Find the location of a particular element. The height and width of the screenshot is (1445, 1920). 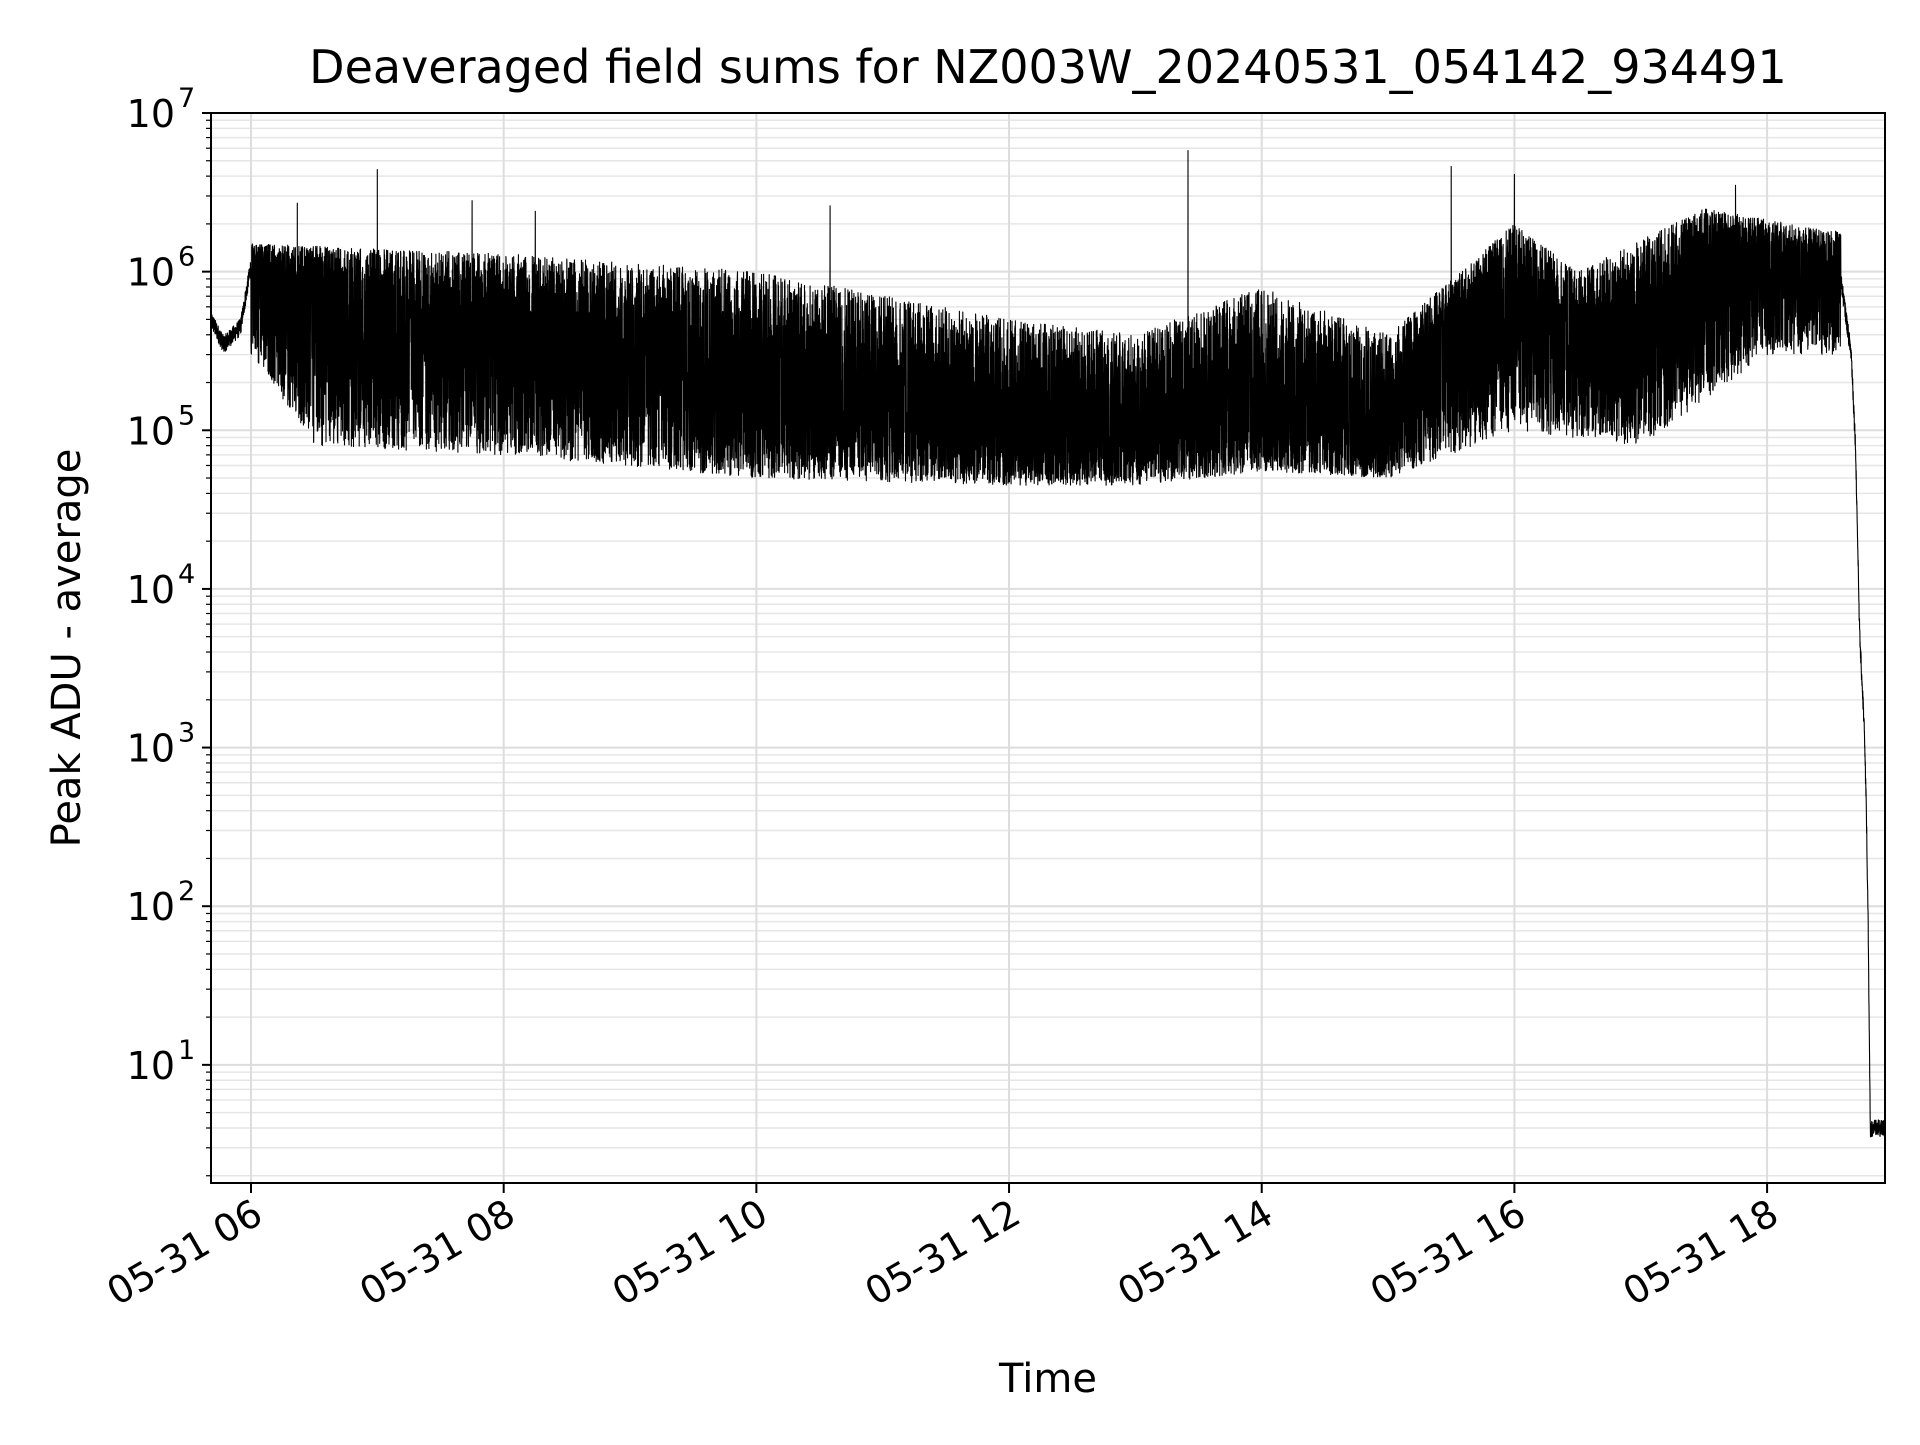

y-axis-label: Peak ADU - average is located at coordinates (67, 648).